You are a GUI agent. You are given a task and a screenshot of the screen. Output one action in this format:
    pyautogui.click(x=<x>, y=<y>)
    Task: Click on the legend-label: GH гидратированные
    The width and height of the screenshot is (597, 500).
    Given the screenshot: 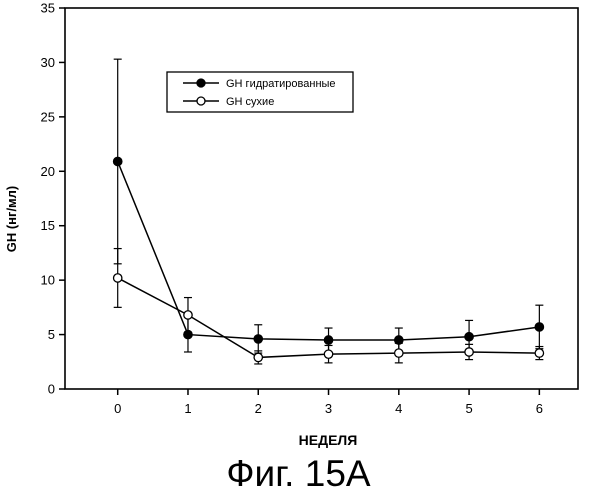 What is the action you would take?
    pyautogui.click(x=281, y=84)
    